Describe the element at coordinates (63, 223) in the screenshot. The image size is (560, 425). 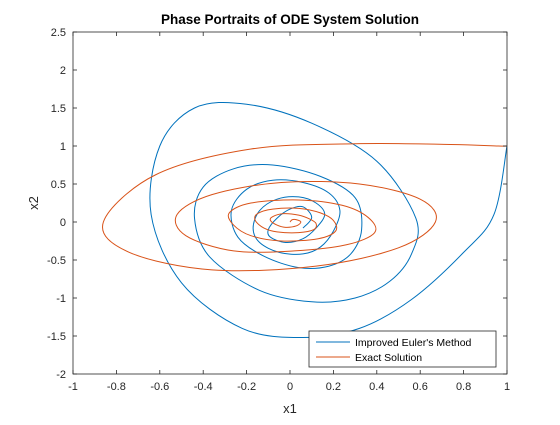
I see `y-tick-label: 0` at that location.